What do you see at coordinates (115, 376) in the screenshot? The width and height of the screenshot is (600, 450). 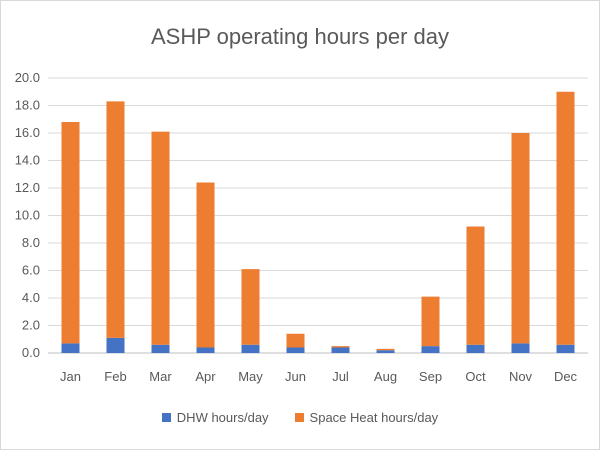 I see `x-tick-label: Feb` at bounding box center [115, 376].